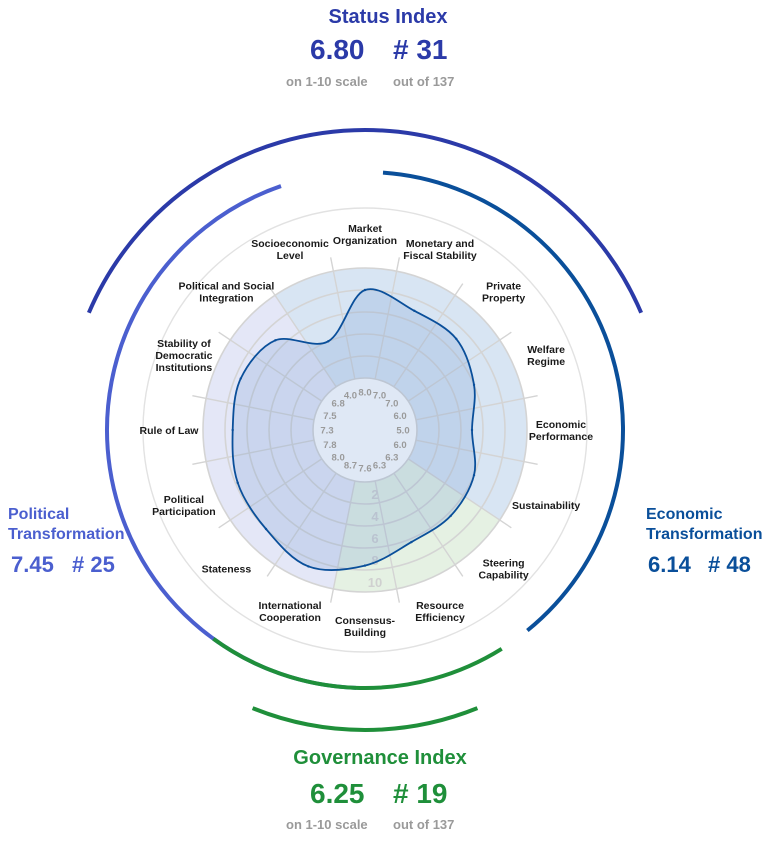  I want to click on governance-rank-caption: out of 137, so click(424, 824).